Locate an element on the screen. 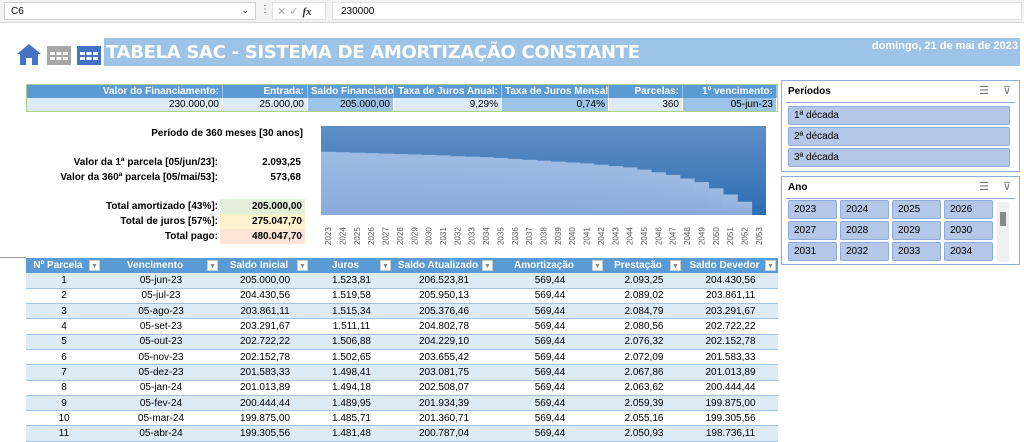 The height and width of the screenshot is (442, 1024). calendar-icon is located at coordinates (59, 54).